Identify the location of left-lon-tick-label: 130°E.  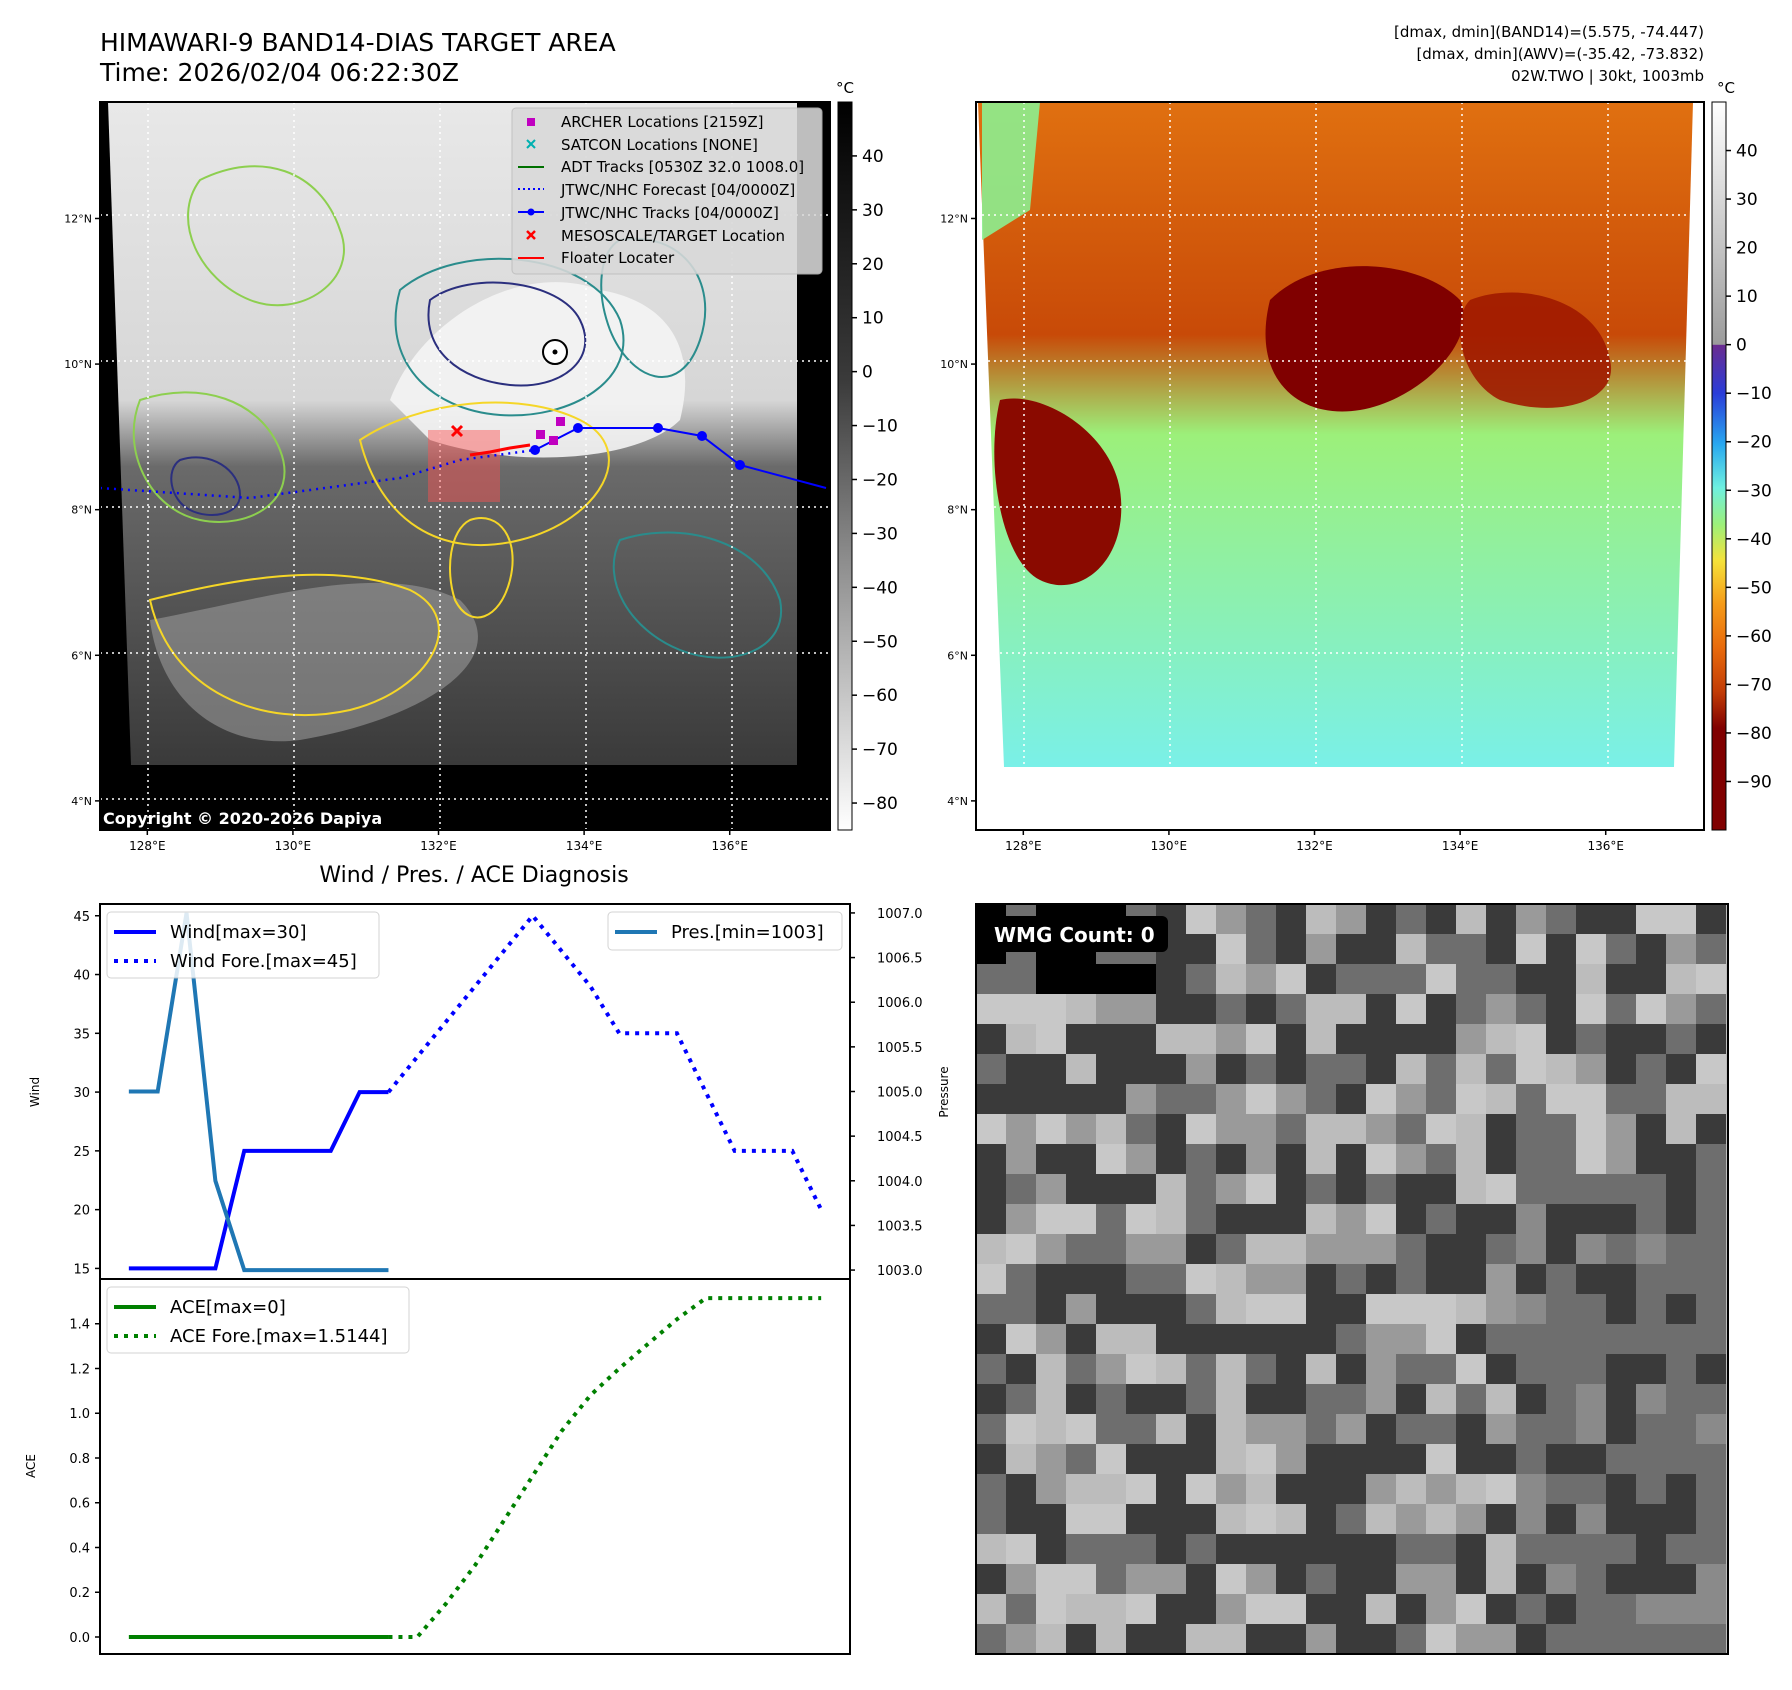
(293, 846).